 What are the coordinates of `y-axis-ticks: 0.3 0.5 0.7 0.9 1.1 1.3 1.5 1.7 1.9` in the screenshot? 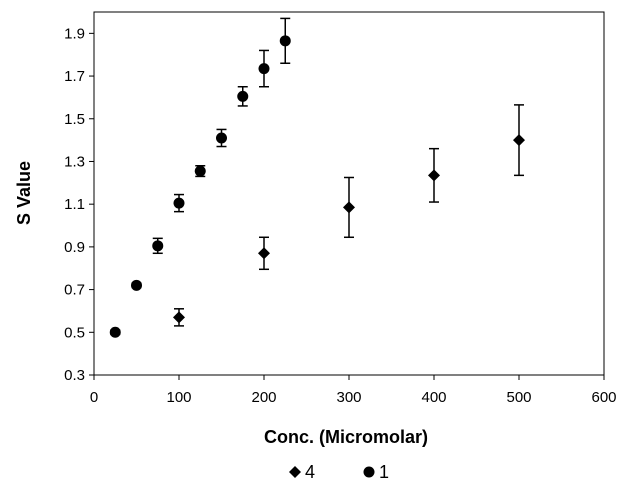 It's located at (79, 204).